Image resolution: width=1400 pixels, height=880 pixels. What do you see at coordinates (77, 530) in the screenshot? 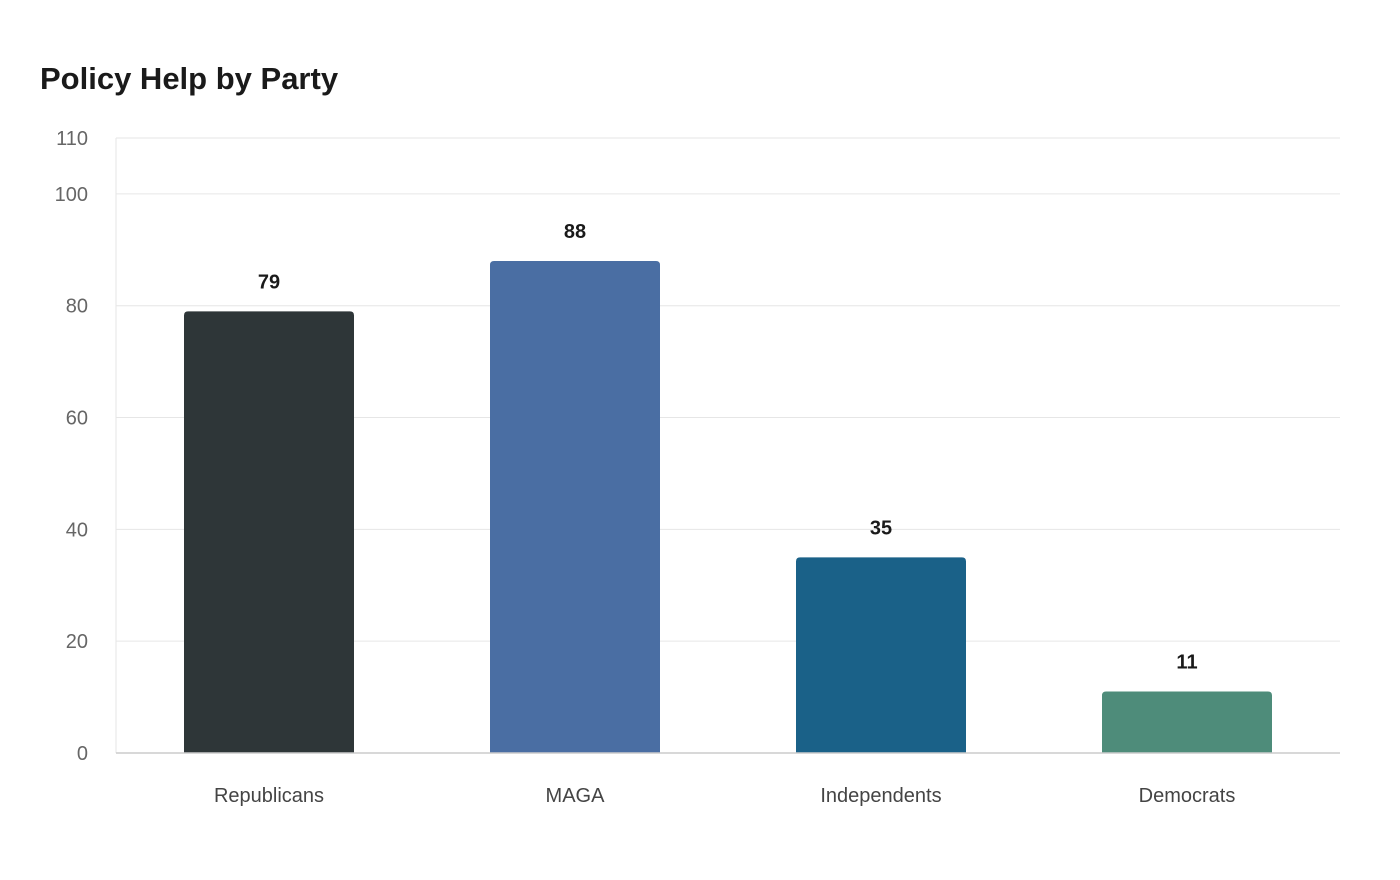
I see `y-tick-label: 40` at bounding box center [77, 530].